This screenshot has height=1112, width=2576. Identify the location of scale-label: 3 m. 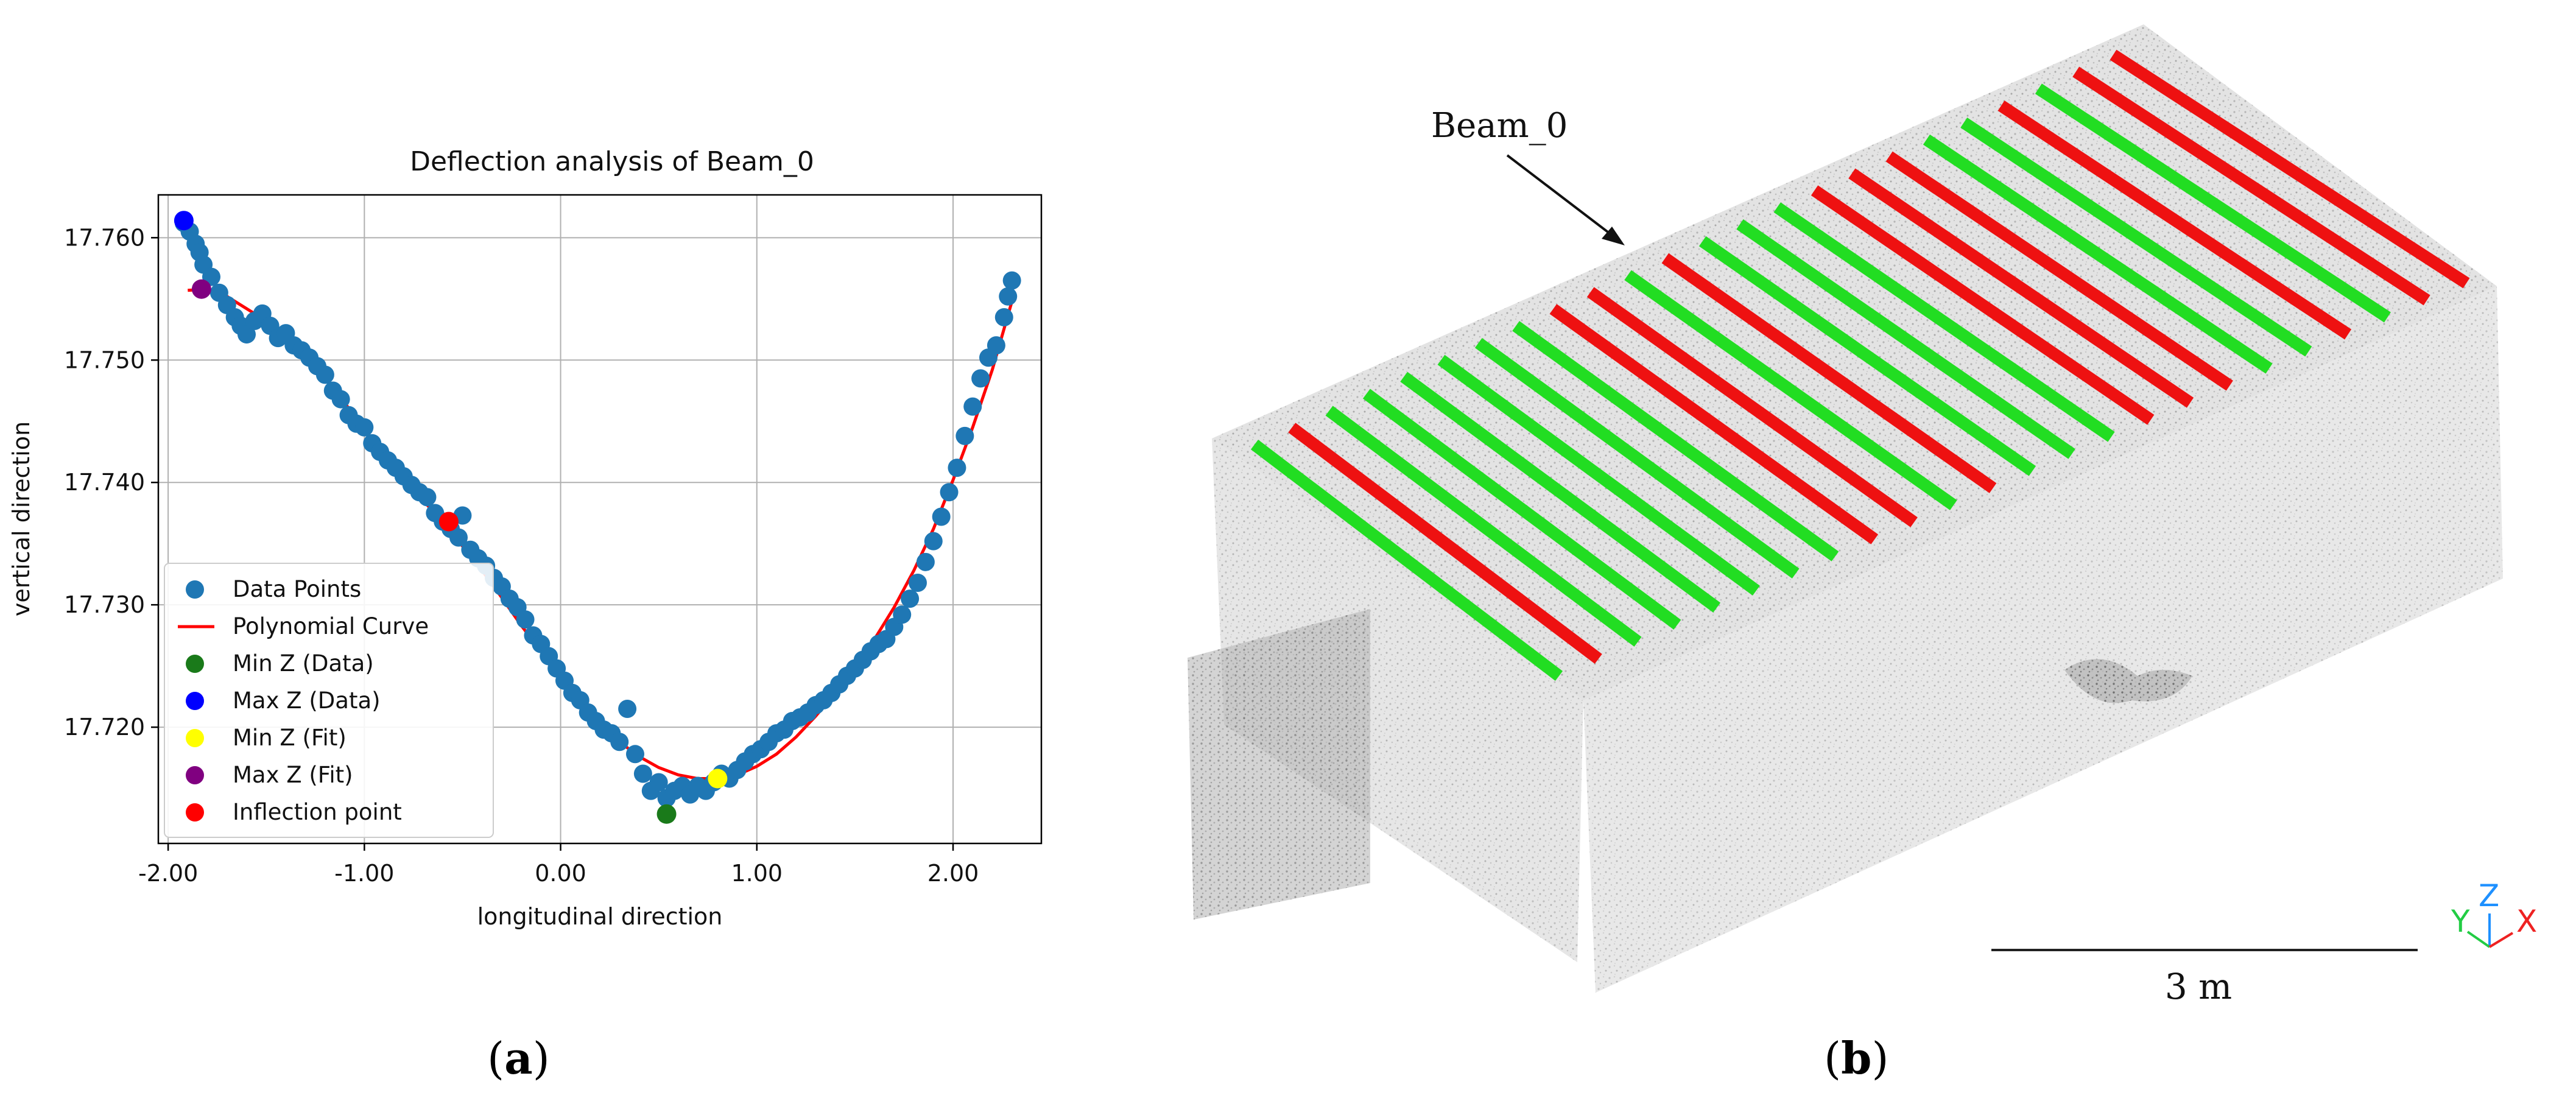
(2198, 986).